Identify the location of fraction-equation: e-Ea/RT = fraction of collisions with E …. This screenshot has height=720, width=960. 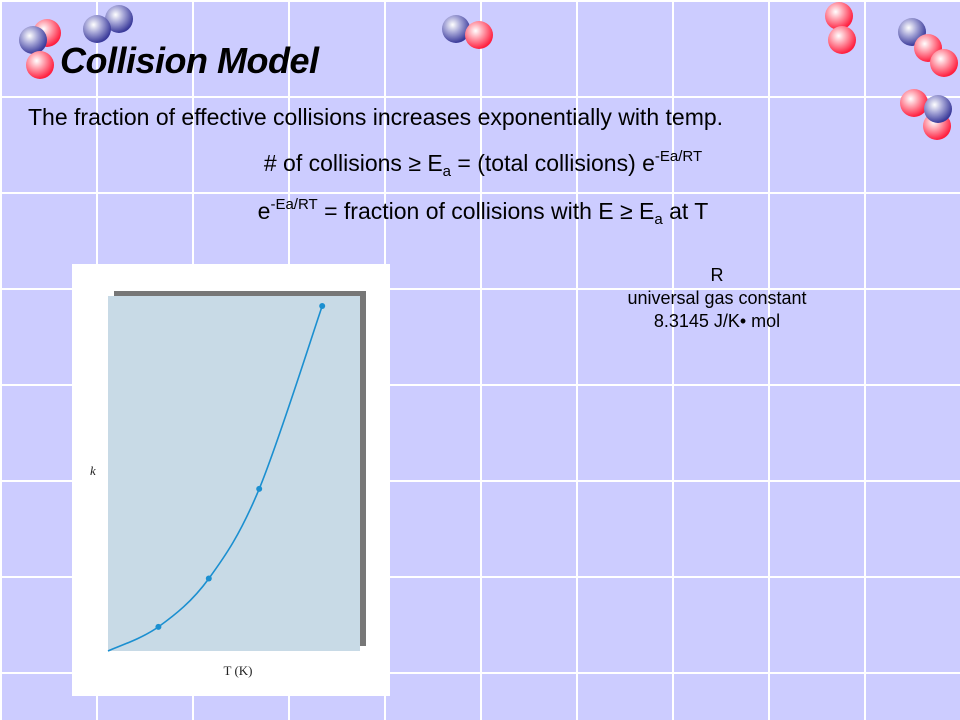
(480, 212).